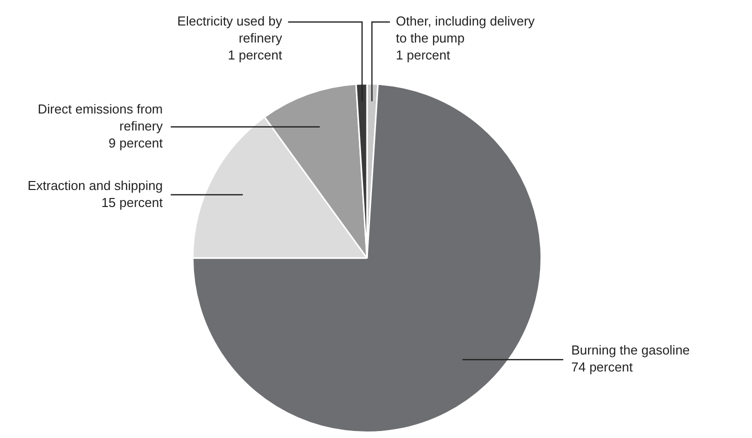 The image size is (752, 438). What do you see at coordinates (466, 30) in the screenshot?
I see `slice-label: Other, including delivery to the pump` at bounding box center [466, 30].